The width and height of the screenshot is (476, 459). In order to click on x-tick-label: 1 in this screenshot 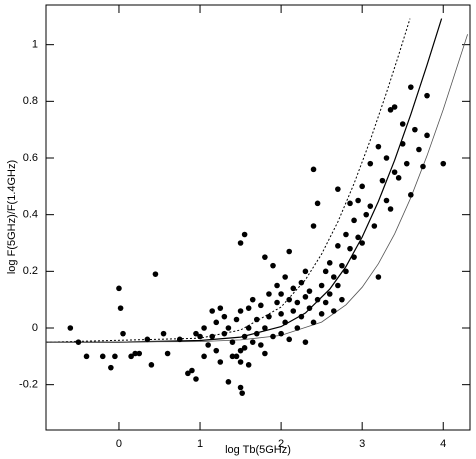, I will do `click(200, 444)`.